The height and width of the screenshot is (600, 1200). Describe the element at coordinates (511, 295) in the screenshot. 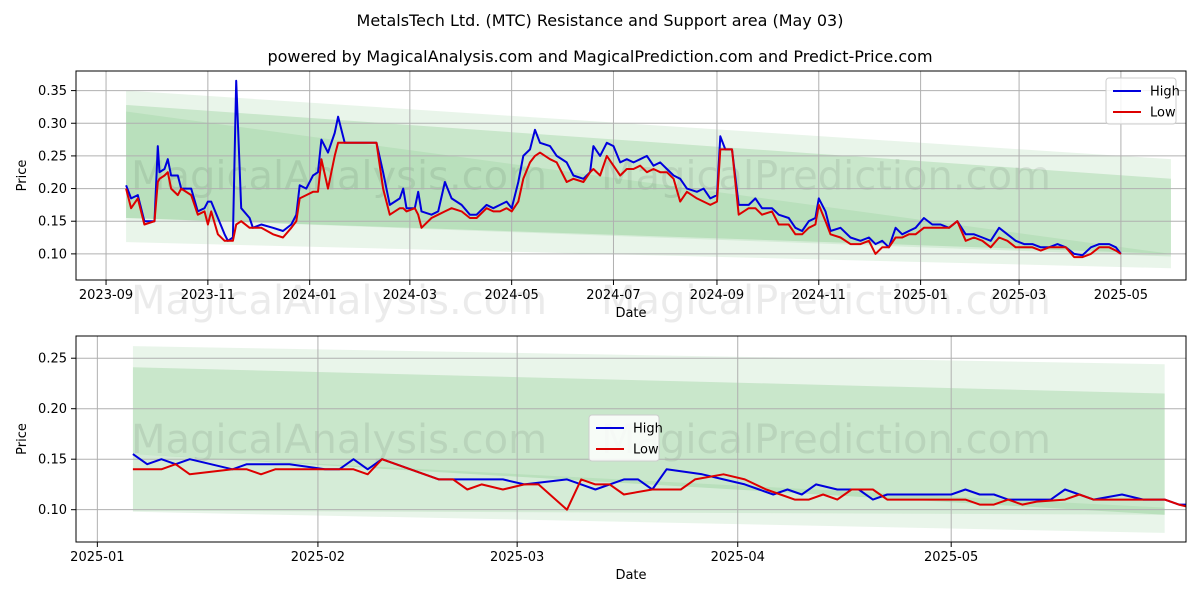

I see `x-tick-label: 2024-05` at that location.